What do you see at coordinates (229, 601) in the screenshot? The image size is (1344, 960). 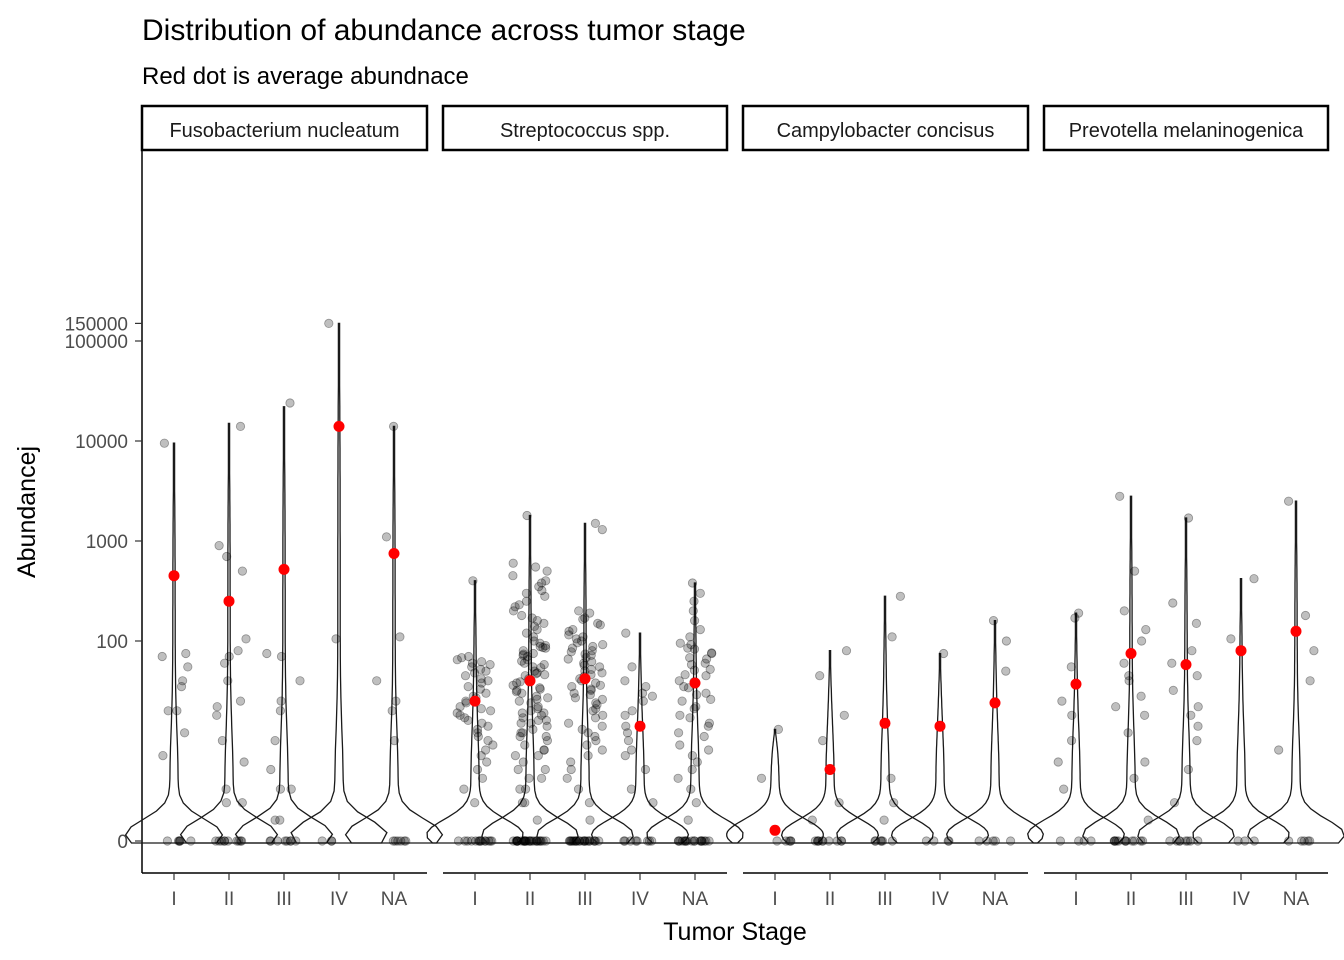 I see `mean-point` at bounding box center [229, 601].